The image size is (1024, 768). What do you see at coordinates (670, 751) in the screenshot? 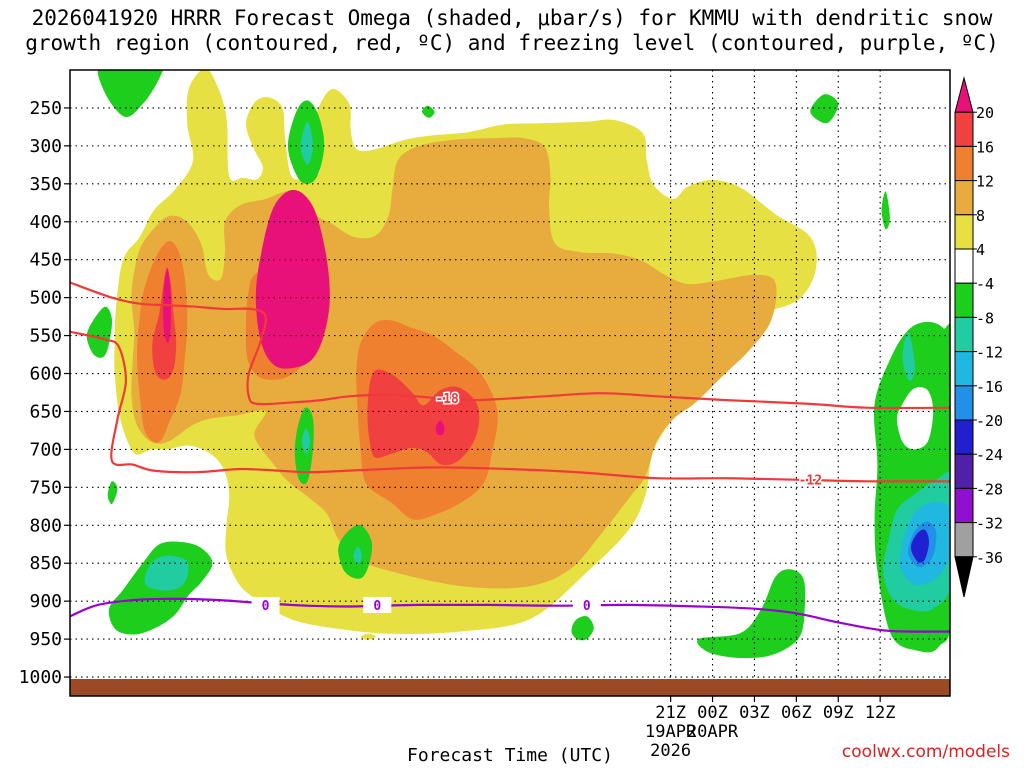
I see `x-year-label-21Z: 2026` at bounding box center [670, 751].